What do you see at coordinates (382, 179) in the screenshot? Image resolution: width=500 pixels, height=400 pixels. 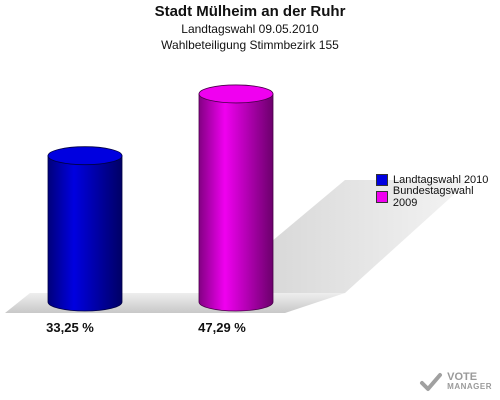 I see `legend-swatch-blue` at bounding box center [382, 179].